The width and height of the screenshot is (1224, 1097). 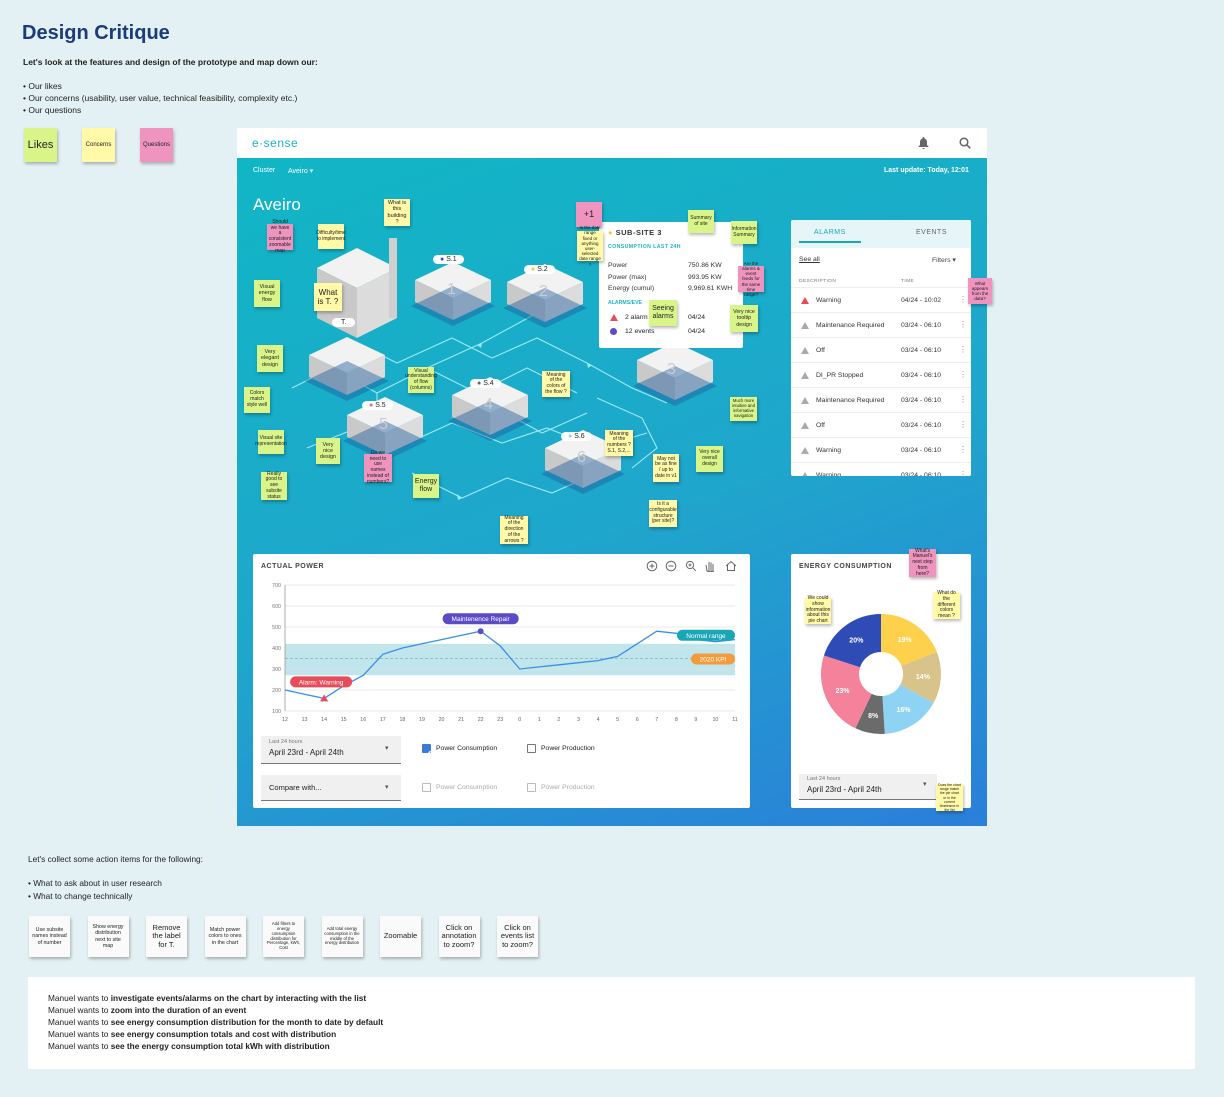 What do you see at coordinates (347, 369) in the screenshot?
I see `building-t` at bounding box center [347, 369].